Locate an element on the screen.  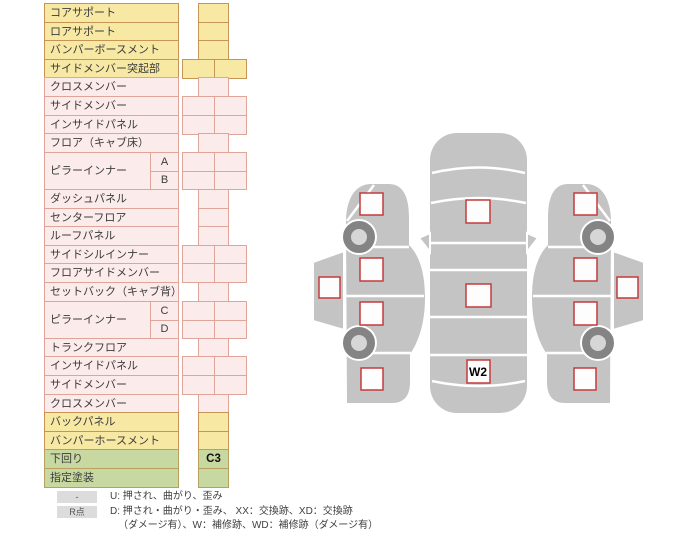
part-label: セットバック（キャブ背） is located at coordinates (111, 292).